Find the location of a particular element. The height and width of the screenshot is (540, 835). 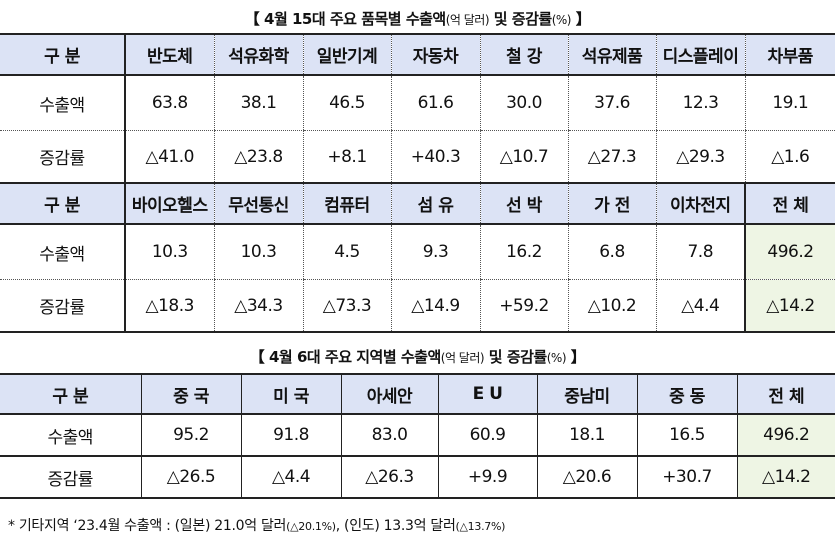

change-value: △27.3 is located at coordinates (611, 156).